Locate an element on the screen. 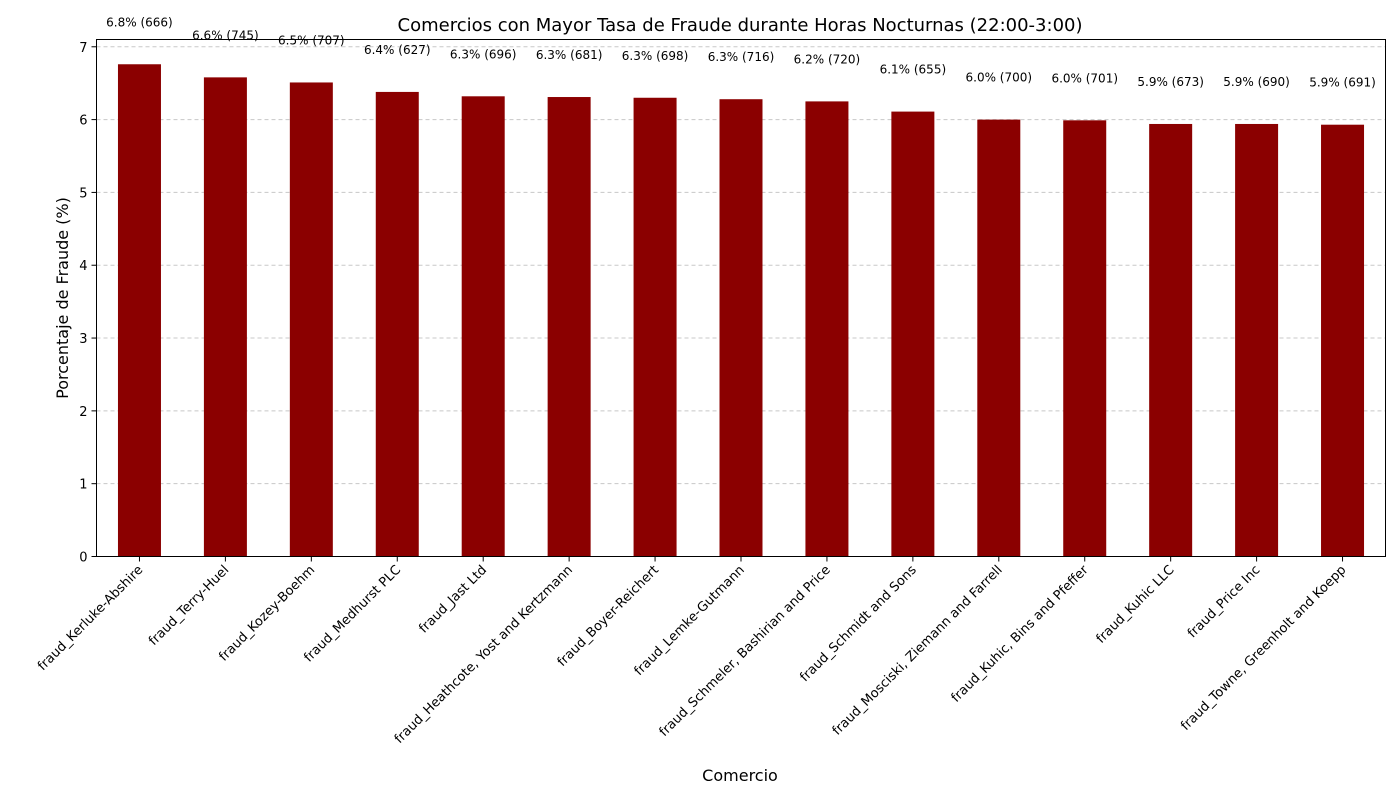 This screenshot has width=1400, height=800. data-label: 6.0% (701) is located at coordinates (1084, 78).